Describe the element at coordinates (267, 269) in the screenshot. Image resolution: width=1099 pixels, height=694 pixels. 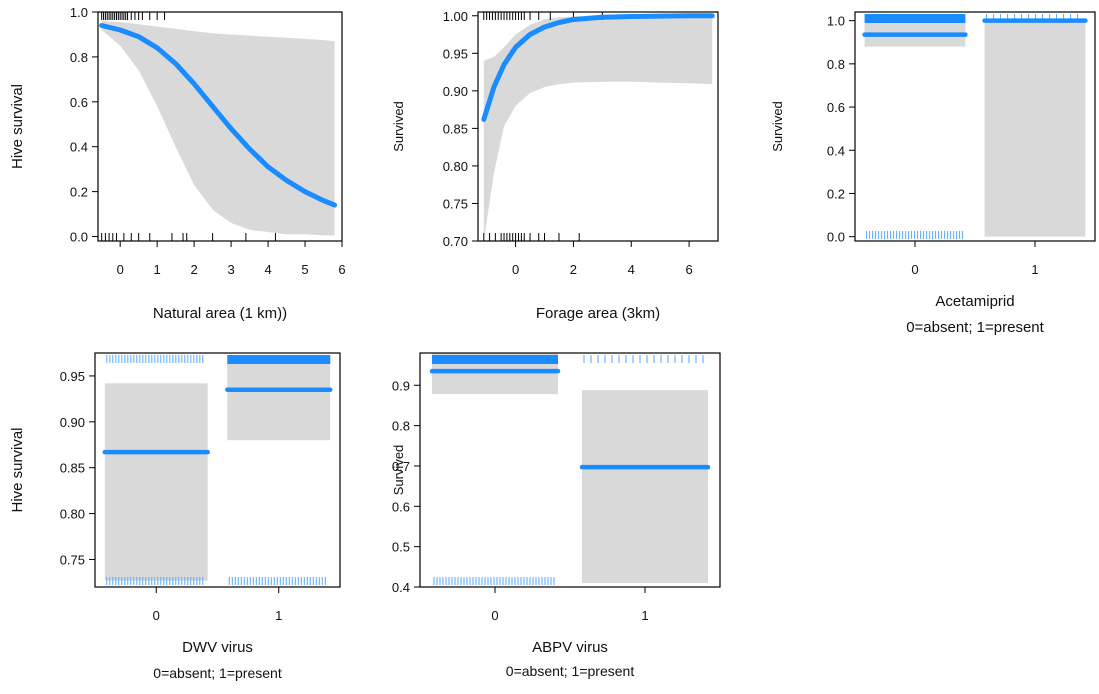
I see `natural-area-xtick-label: 4` at that location.